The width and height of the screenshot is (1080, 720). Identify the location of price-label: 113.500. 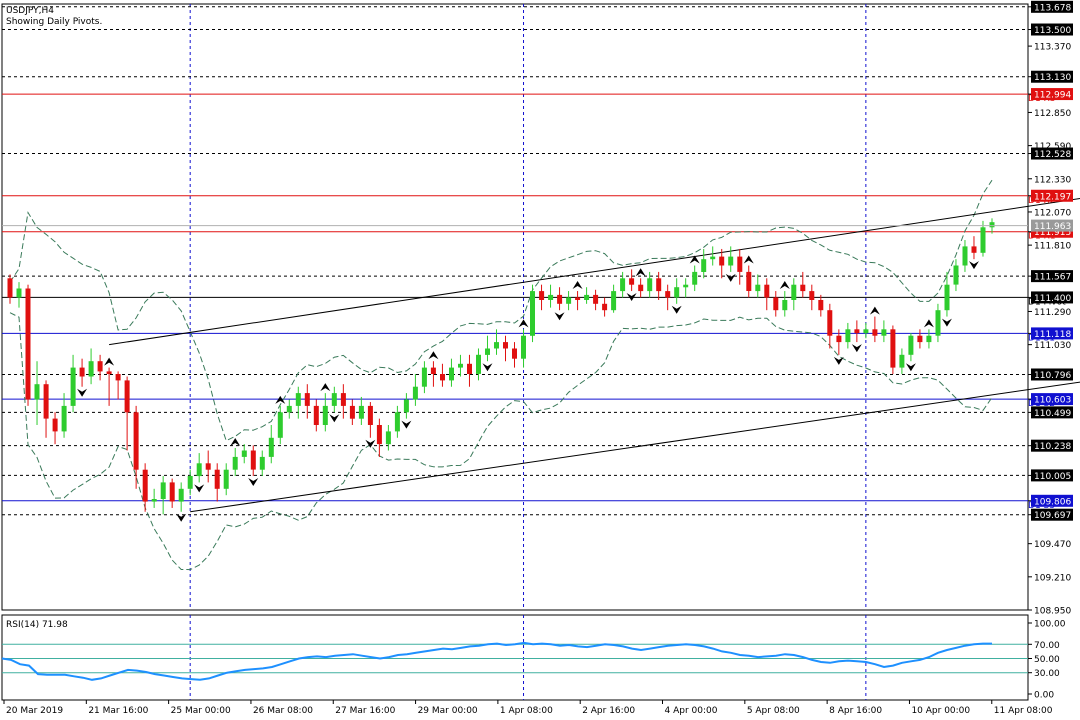
(1052, 31).